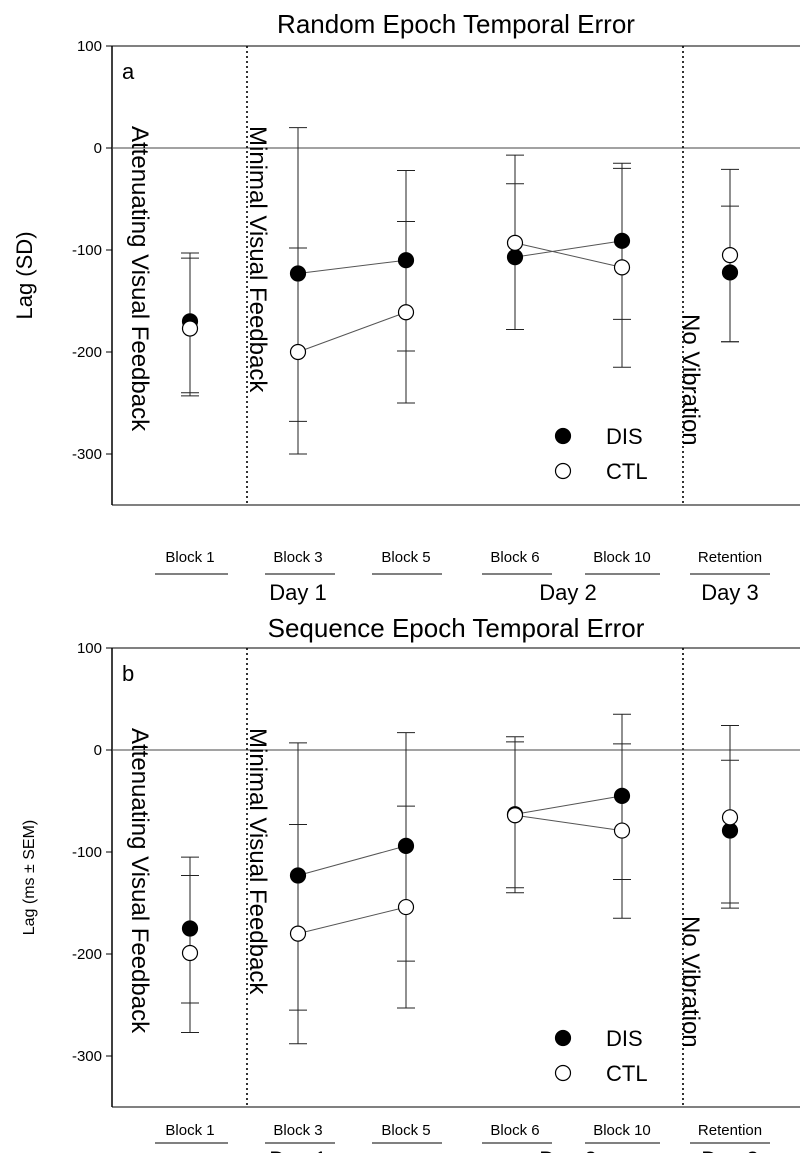 The width and height of the screenshot is (800, 1158). Describe the element at coordinates (456, 24) in the screenshot. I see `chart-title: Random Epoch Temporal Error` at that location.